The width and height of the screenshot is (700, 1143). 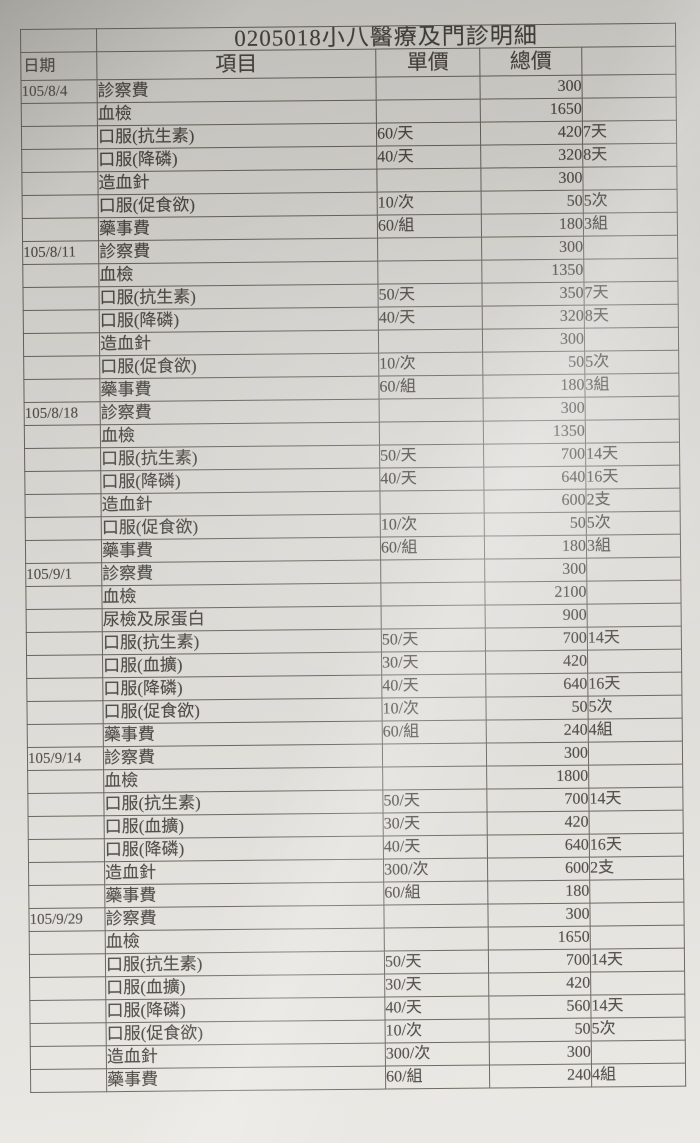 I want to click on col-header-date: 日期, so click(x=58, y=66).